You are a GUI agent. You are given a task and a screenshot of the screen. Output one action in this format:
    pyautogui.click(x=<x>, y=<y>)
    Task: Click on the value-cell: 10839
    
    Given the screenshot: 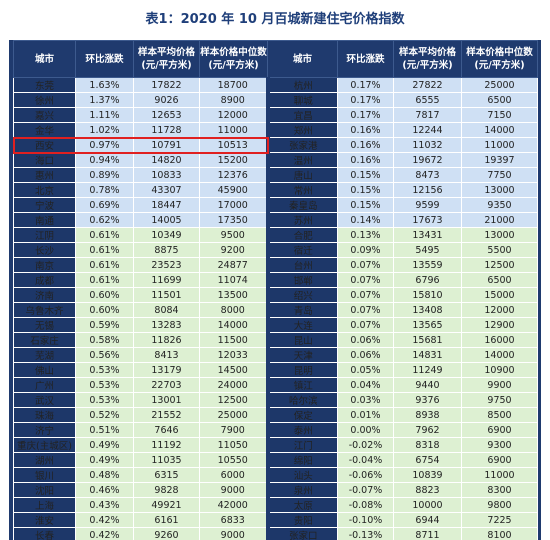 What is the action you would take?
    pyautogui.click(x=428, y=475)
    